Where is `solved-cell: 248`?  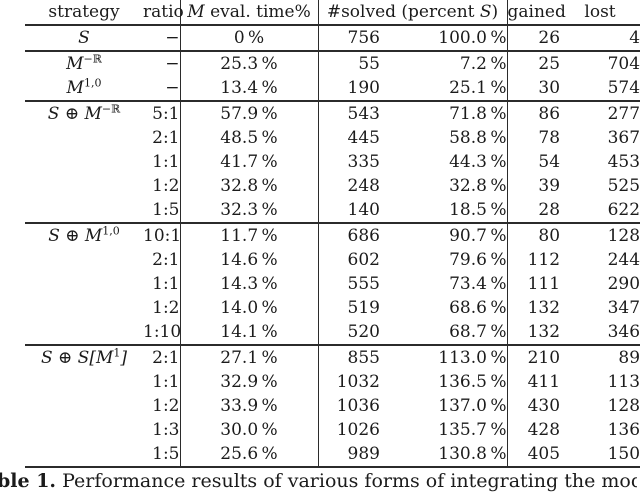
solved-cell: 248 is located at coordinates (348, 186).